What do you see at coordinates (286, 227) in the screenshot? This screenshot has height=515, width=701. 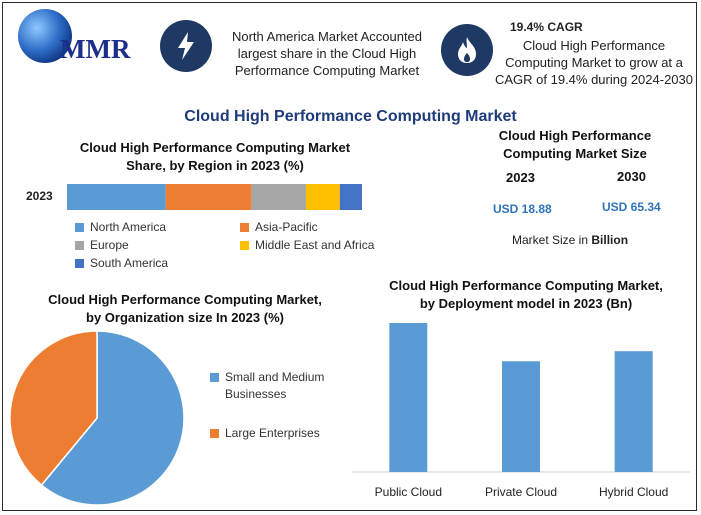 I see `legend-label: Asia-Pacific` at bounding box center [286, 227].